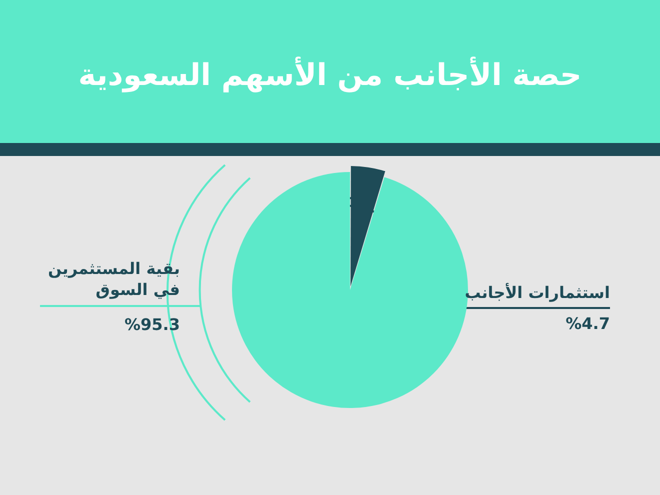  What do you see at coordinates (330, 75) in the screenshot?
I see `chart-title: حصة الأجانب من الأسهم السعودية` at bounding box center [330, 75].